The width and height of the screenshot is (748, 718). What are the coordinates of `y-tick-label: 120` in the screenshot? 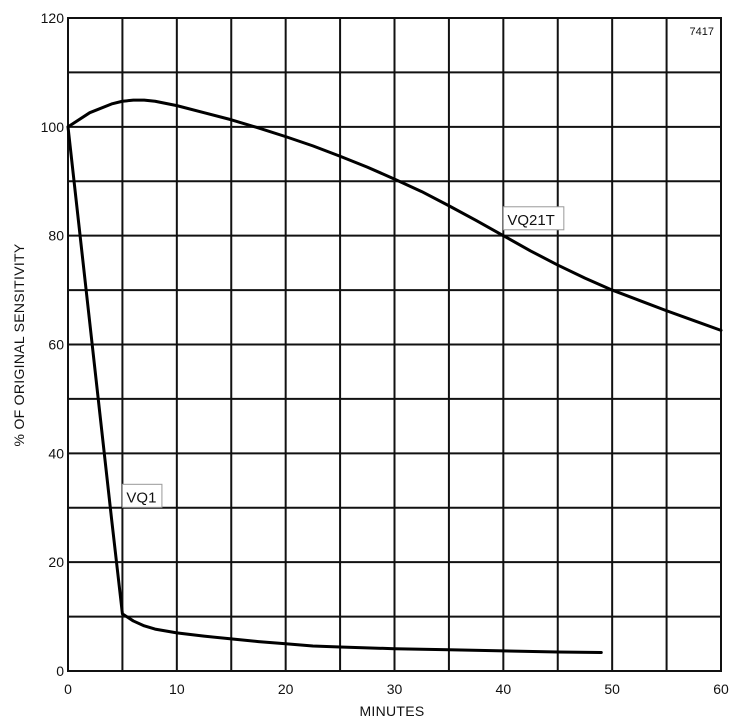 It's located at (53, 18).